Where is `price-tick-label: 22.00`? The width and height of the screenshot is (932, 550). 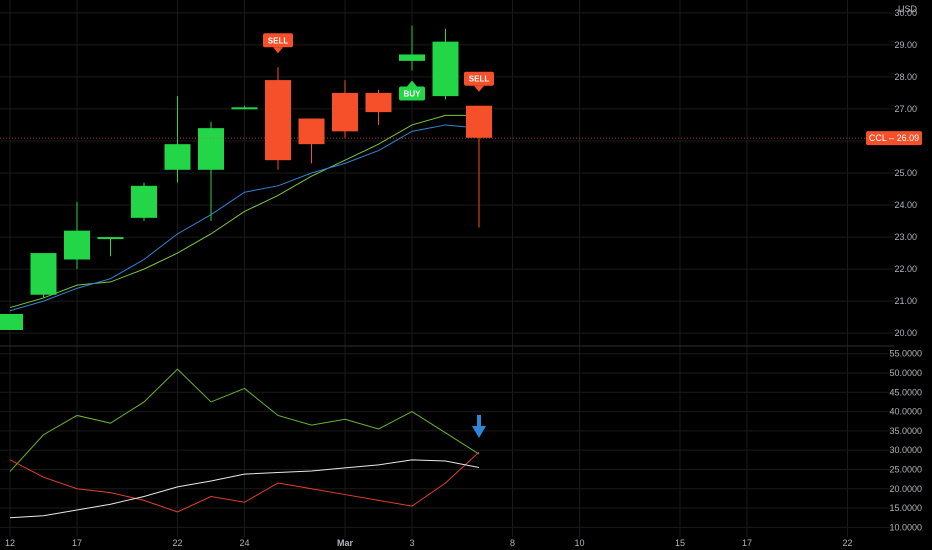 price-tick-label: 22.00 is located at coordinates (905, 269).